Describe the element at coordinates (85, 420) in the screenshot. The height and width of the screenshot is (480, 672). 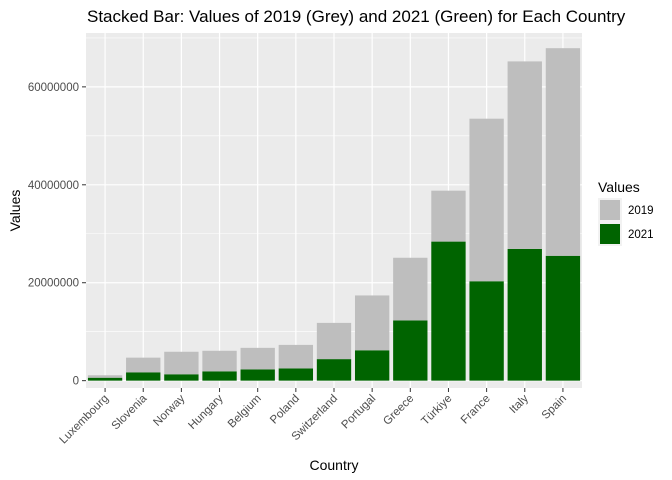
I see `x-tick-label: Luxembourg` at that location.